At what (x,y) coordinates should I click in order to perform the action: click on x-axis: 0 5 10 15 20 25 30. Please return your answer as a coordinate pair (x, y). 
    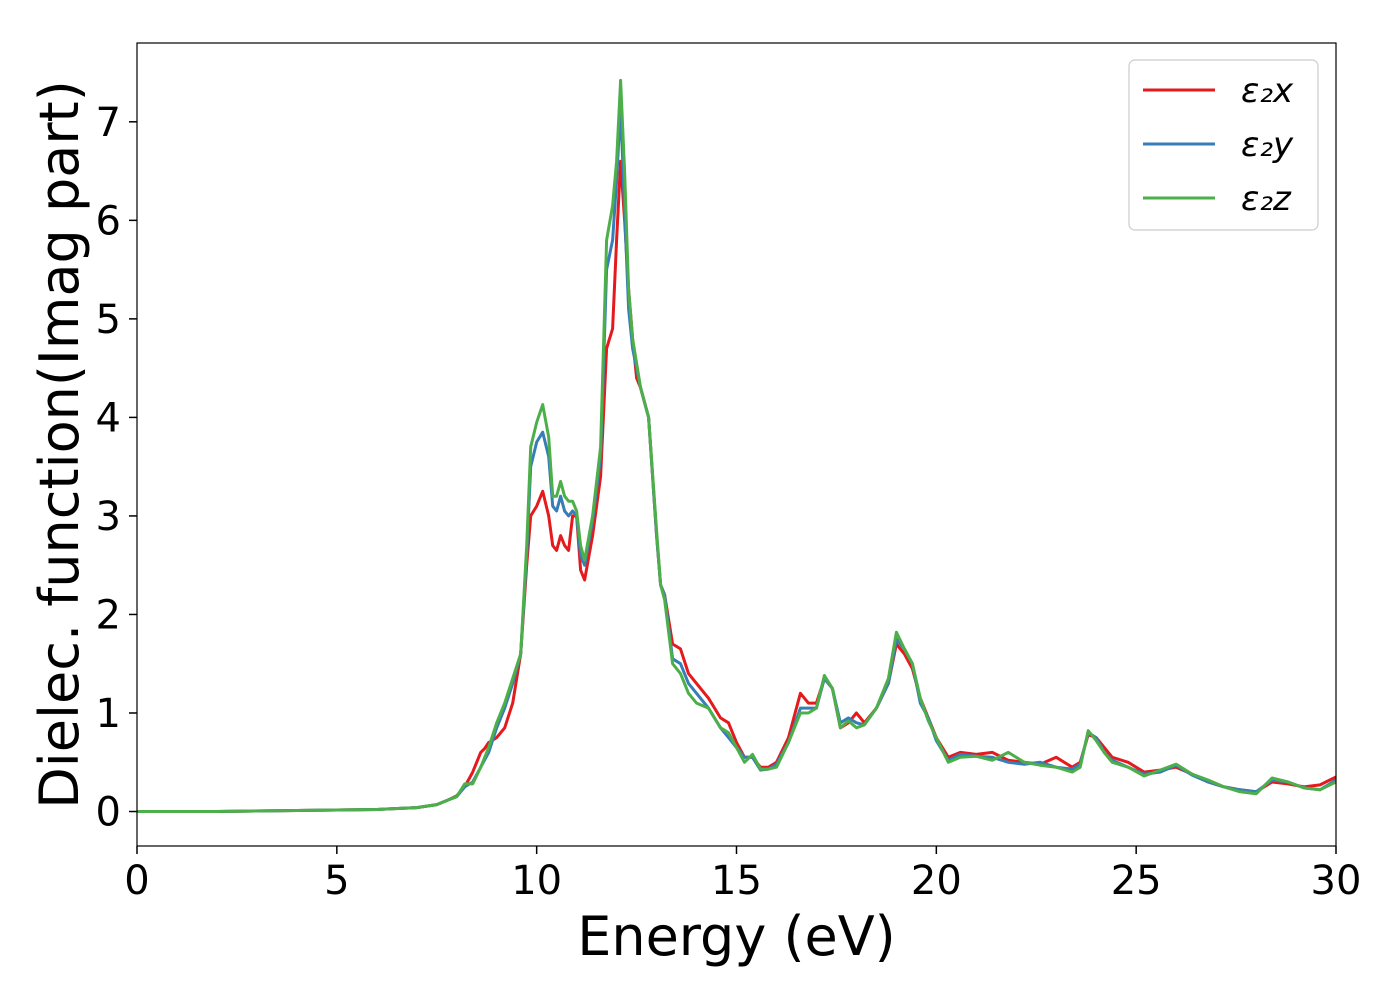
    Looking at the image, I should click on (742, 875).